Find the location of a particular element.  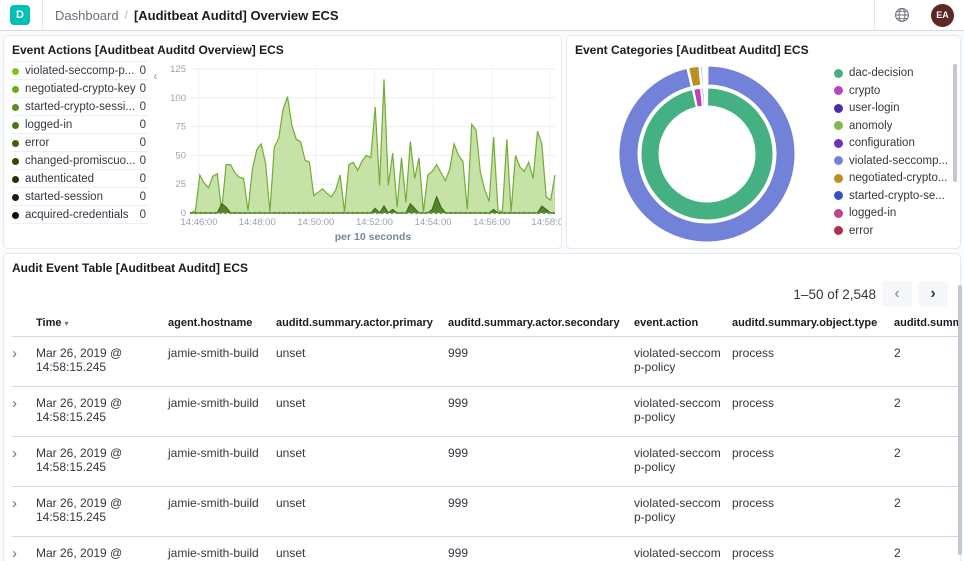

legend-item-label: started-session is located at coordinates (64, 197).